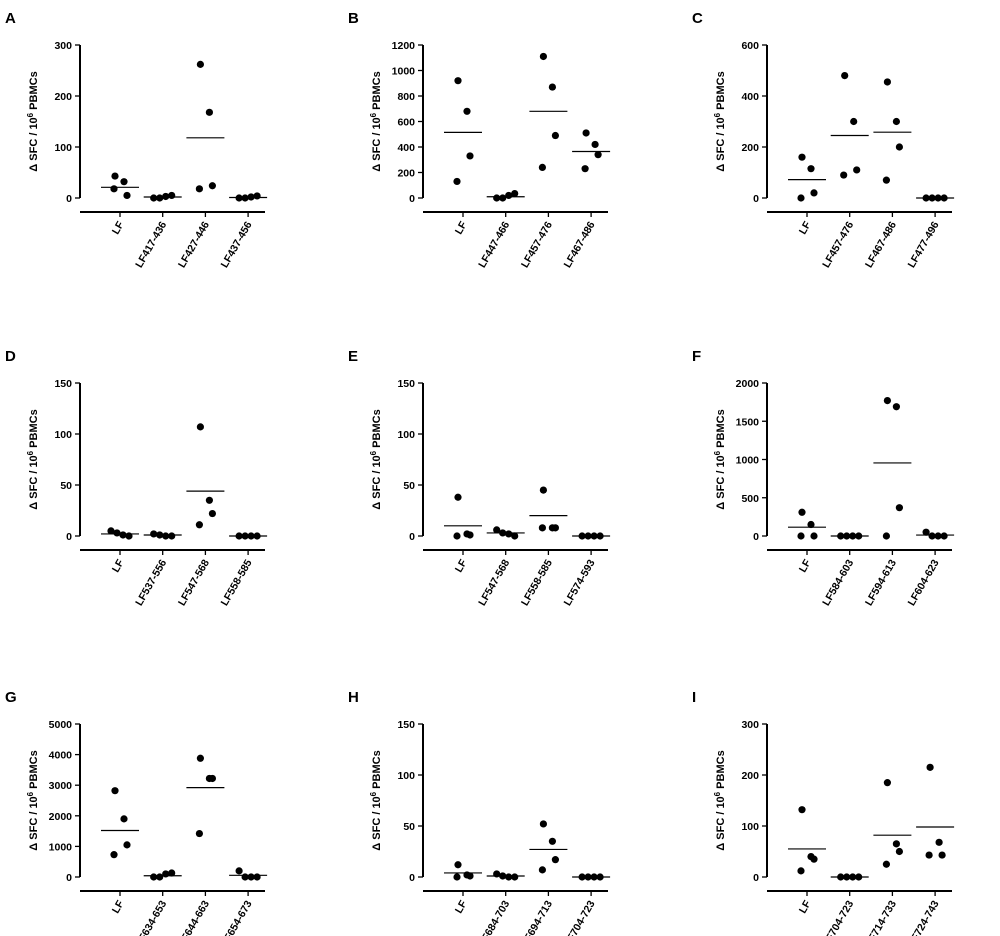 This screenshot has width=1000, height=936. What do you see at coordinates (404, 46) in the screenshot?
I see `y-tick-label: 1200` at bounding box center [404, 46].